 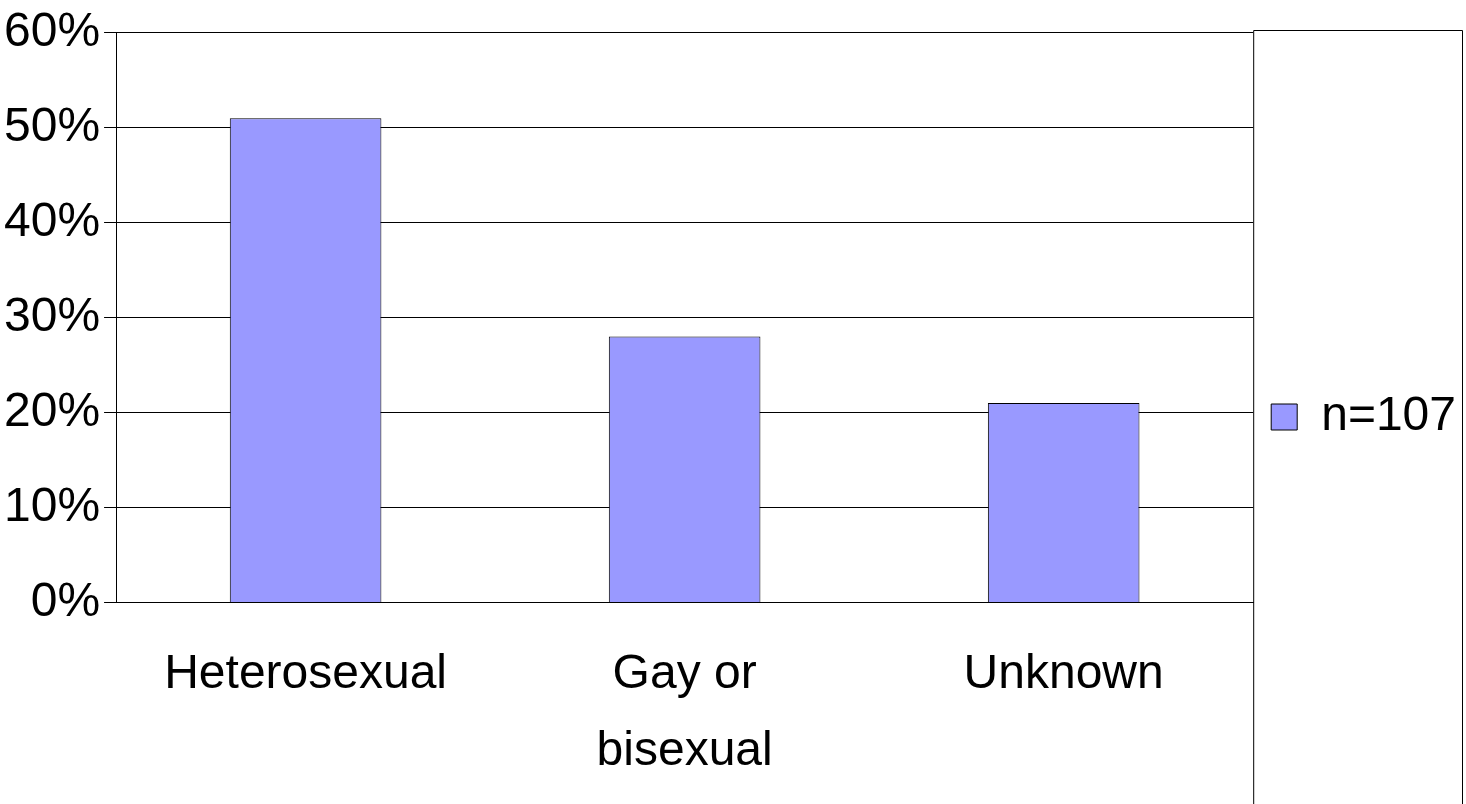 What do you see at coordinates (684, 710) in the screenshot?
I see `x-tick-label: Gay or bisexual` at bounding box center [684, 710].